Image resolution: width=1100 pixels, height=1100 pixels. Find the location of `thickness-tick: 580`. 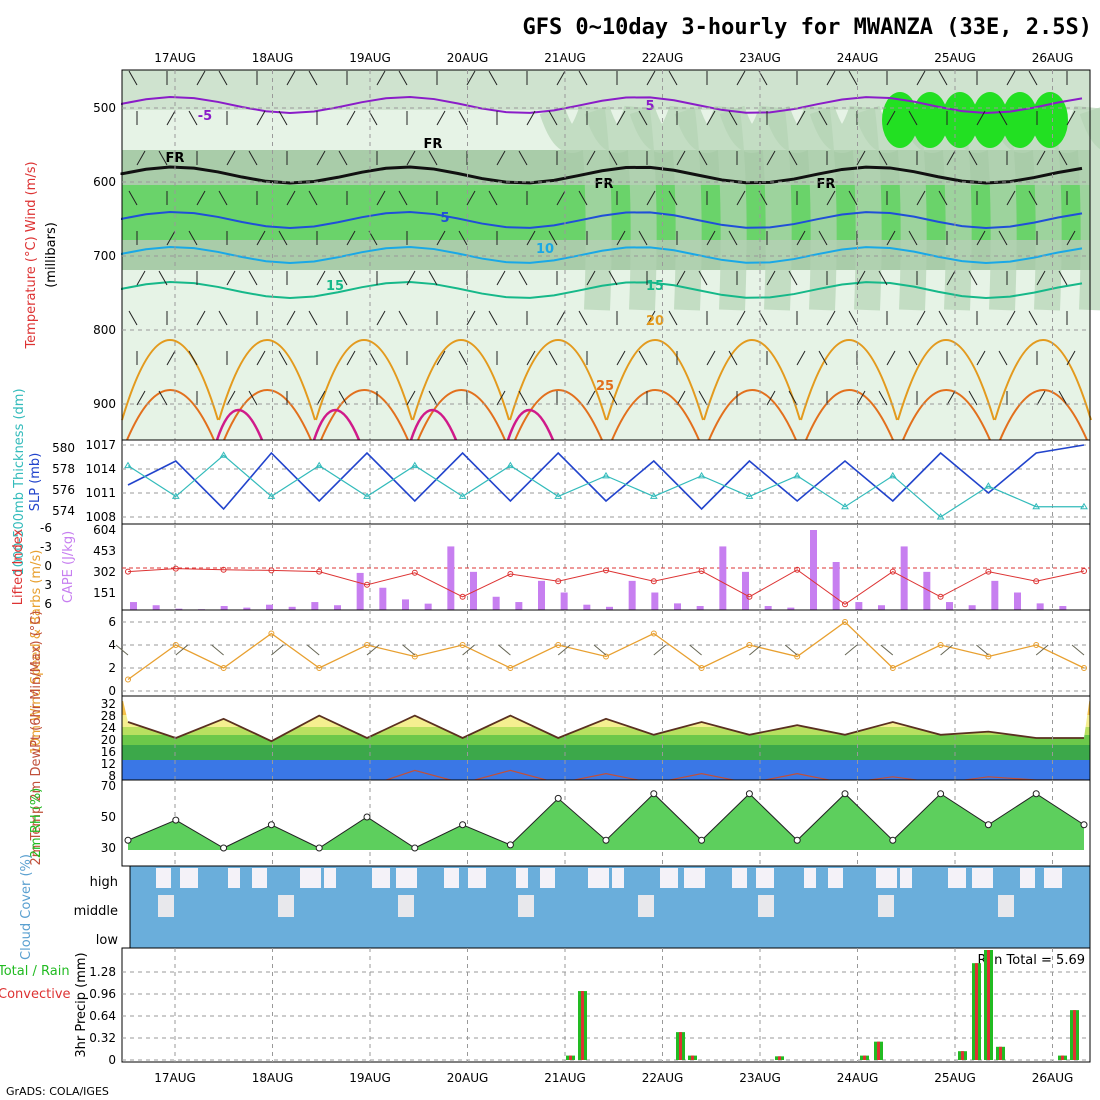

thickness-tick: 580 is located at coordinates (63, 448).